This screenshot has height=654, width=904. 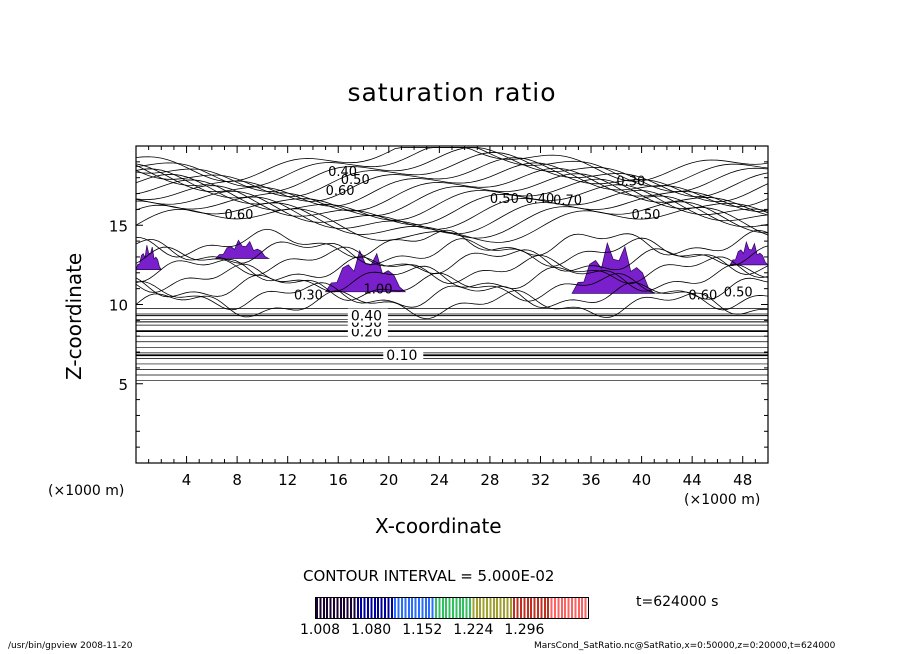 What do you see at coordinates (524, 630) in the screenshot?
I see `colorbar-tick-label: 1.296` at bounding box center [524, 630].